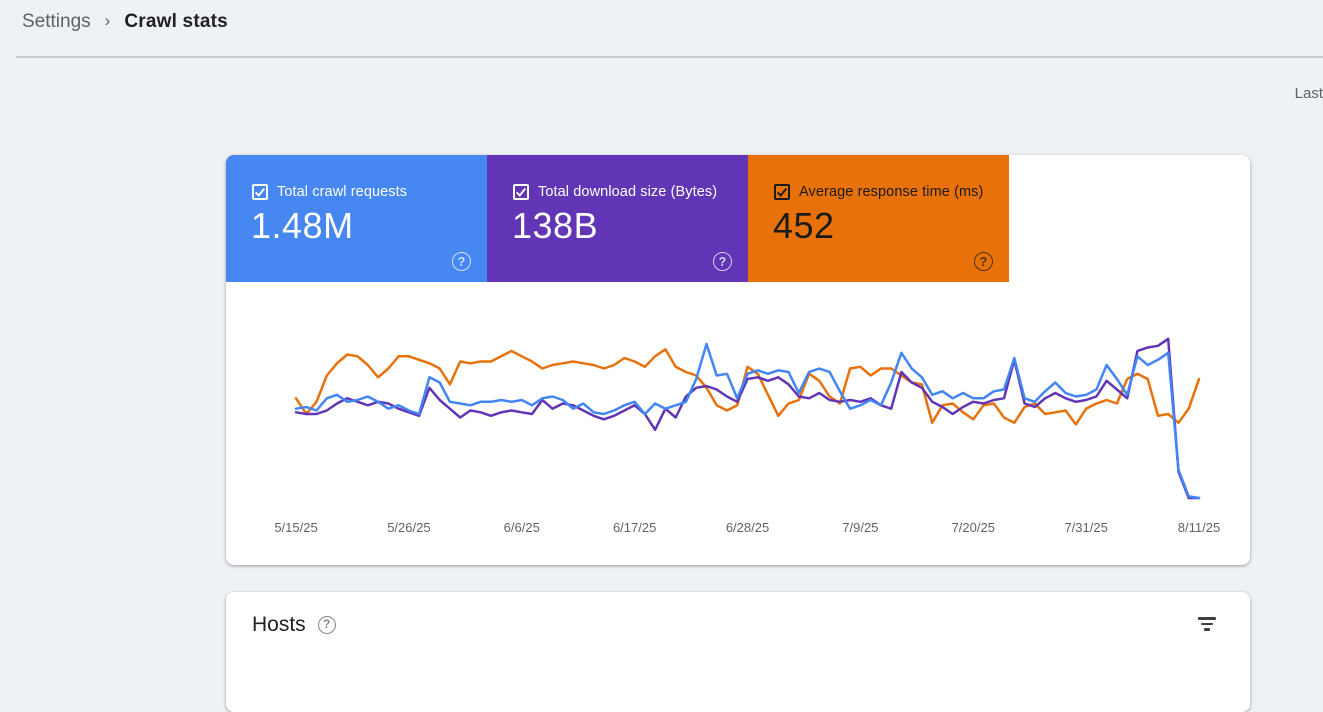  I want to click on date-range-selector: Last, so click(1308, 93).